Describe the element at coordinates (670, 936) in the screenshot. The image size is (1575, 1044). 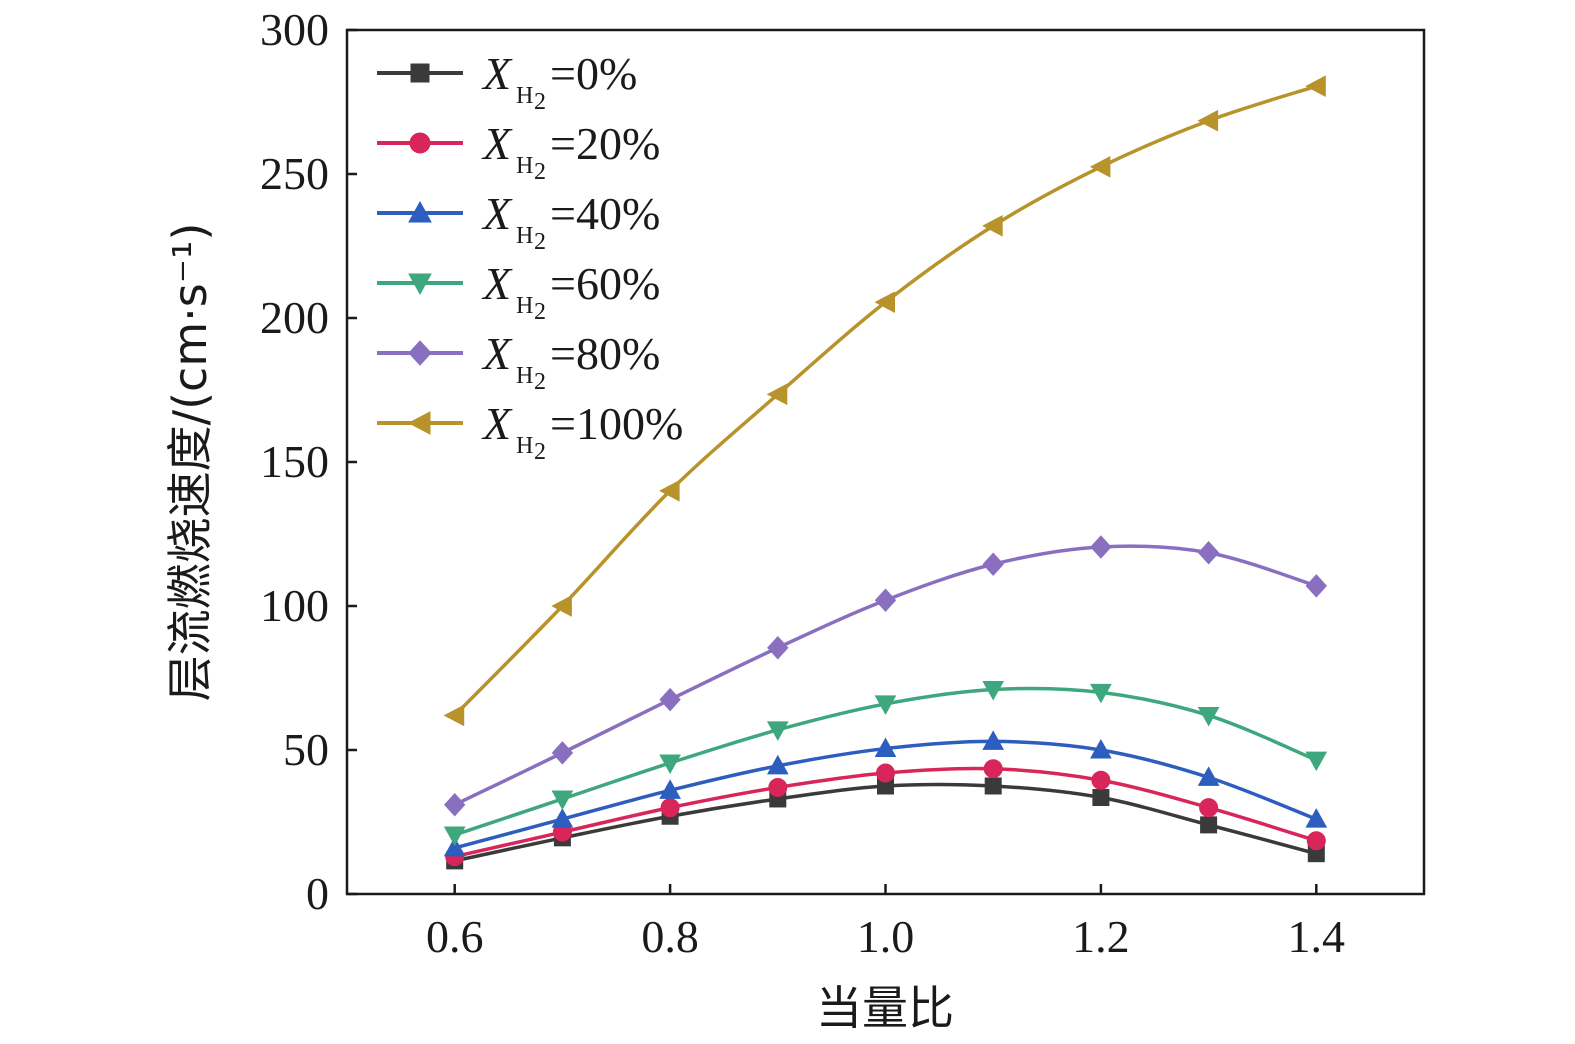
I see `x-tick-label: 0.8` at that location.